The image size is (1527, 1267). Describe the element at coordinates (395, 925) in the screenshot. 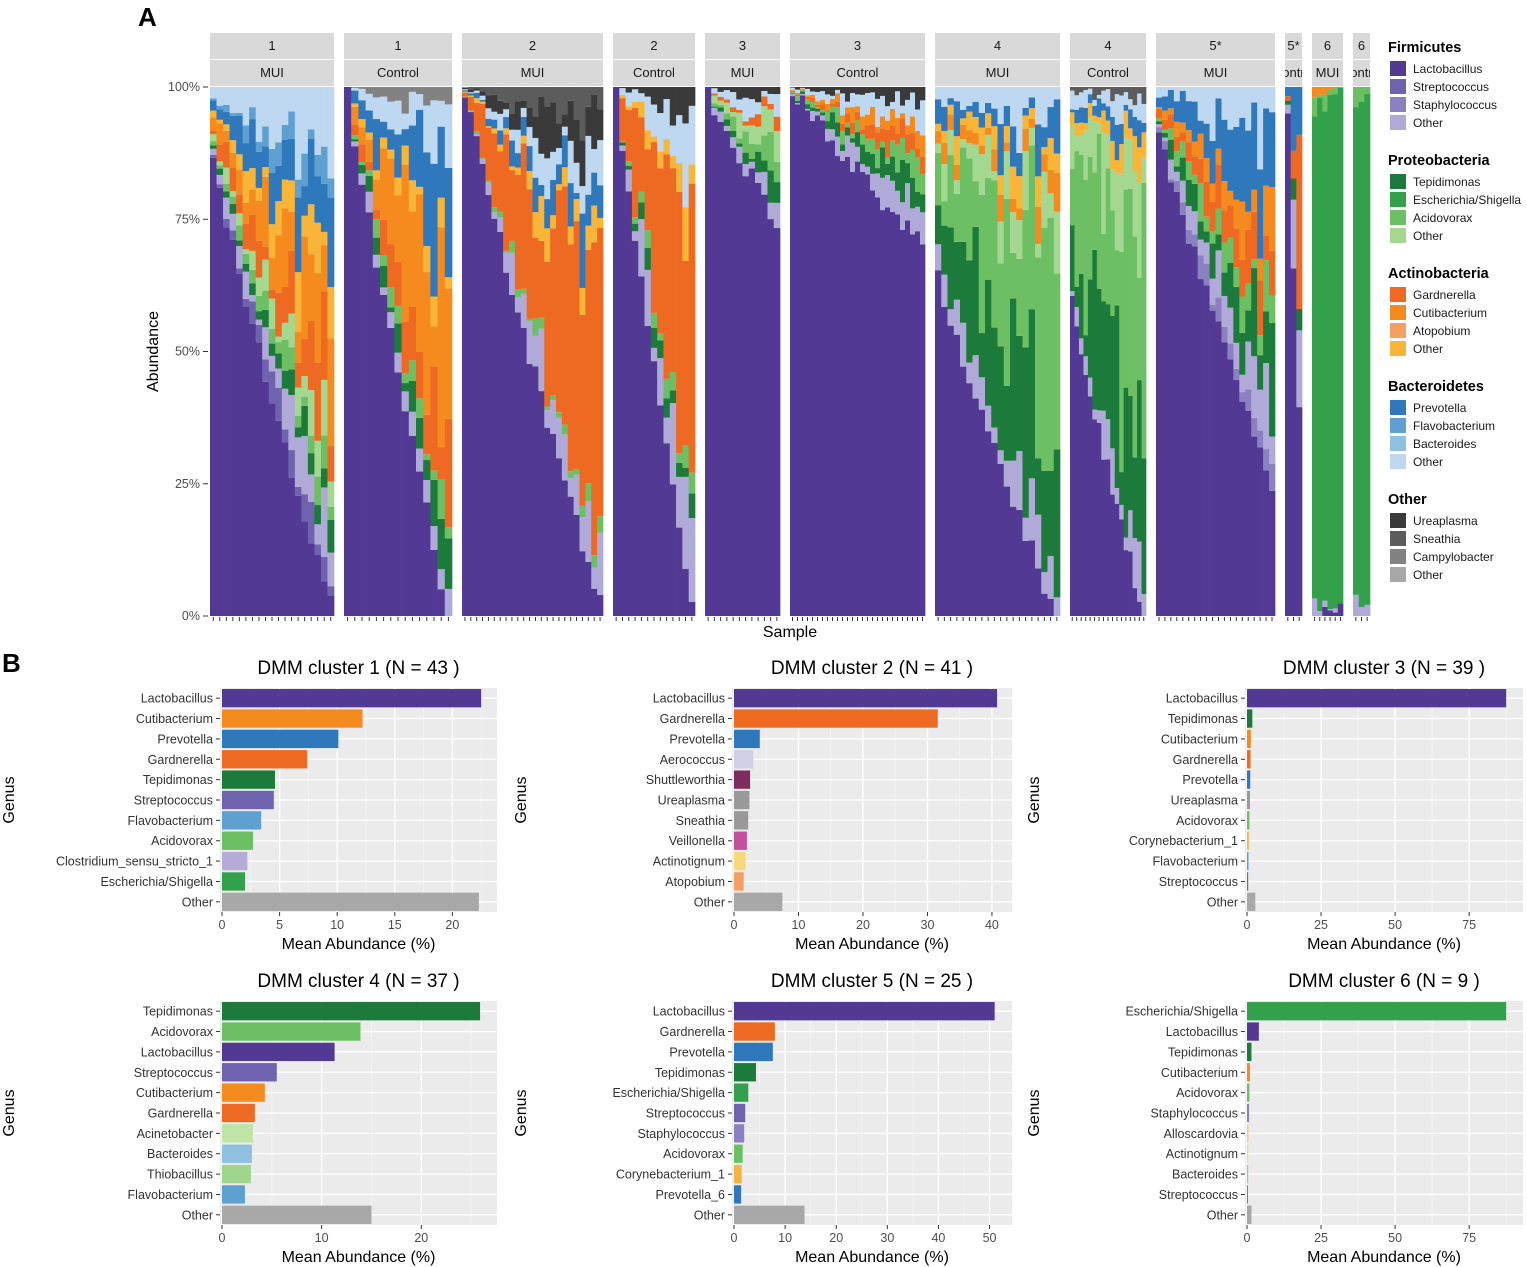

I see `x-tick-label: 15` at that location.